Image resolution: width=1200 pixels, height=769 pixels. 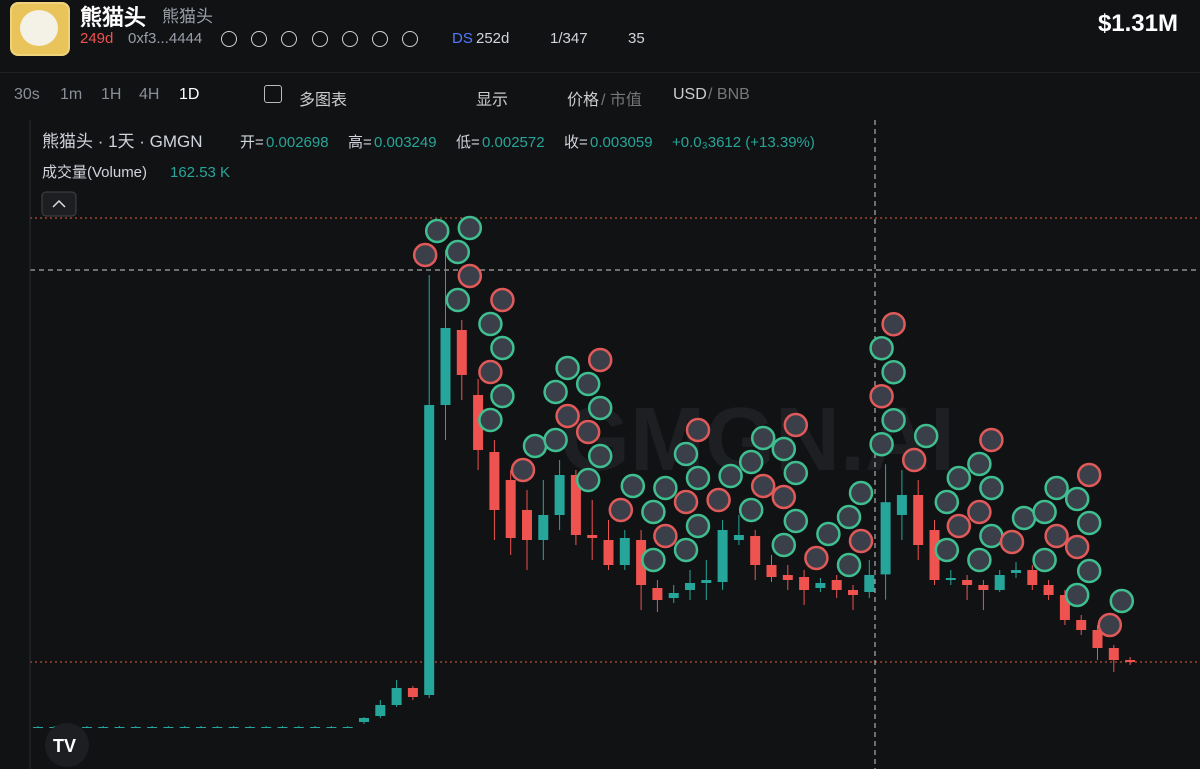 What do you see at coordinates (636, 38) in the screenshot?
I see `views: 35` at bounding box center [636, 38].